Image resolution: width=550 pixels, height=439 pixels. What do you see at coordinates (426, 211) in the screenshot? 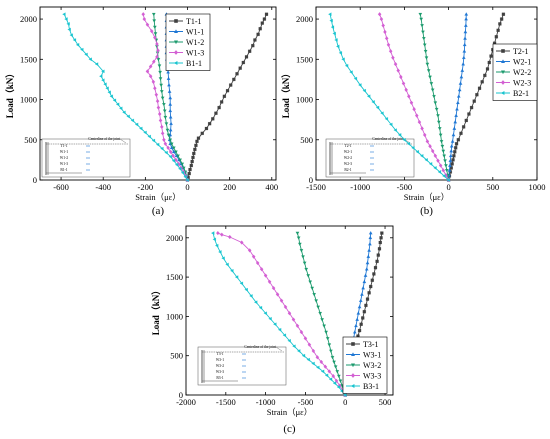
I see `panel-label: (b)` at bounding box center [426, 211].